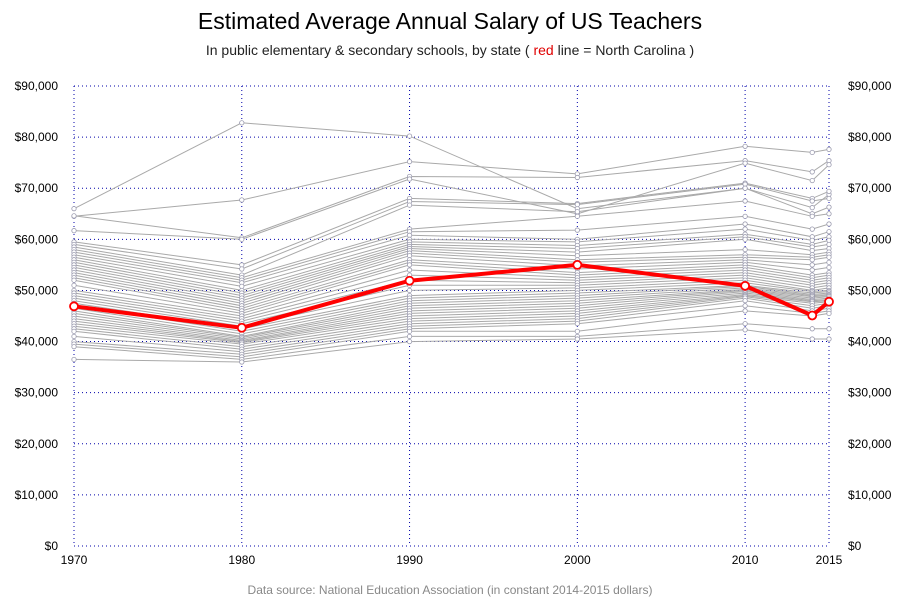 The image size is (900, 600). Describe the element at coordinates (37, 86) in the screenshot. I see `y-tick-label-left: $90,000` at that location.